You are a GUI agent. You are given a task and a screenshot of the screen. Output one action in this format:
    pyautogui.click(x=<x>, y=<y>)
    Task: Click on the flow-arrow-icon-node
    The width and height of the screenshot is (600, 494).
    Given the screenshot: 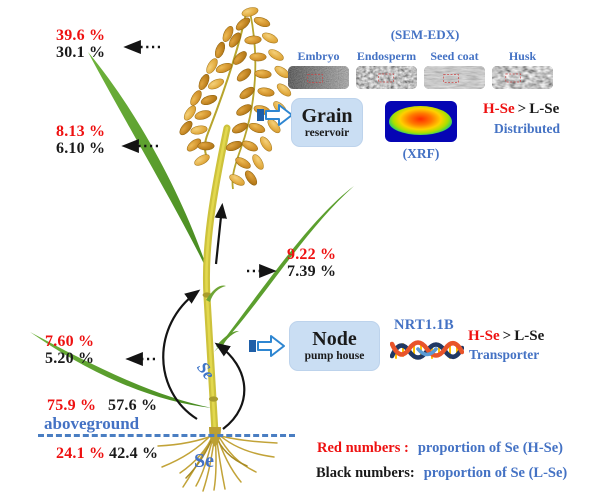 What is the action you would take?
    pyautogui.click(x=267, y=346)
    